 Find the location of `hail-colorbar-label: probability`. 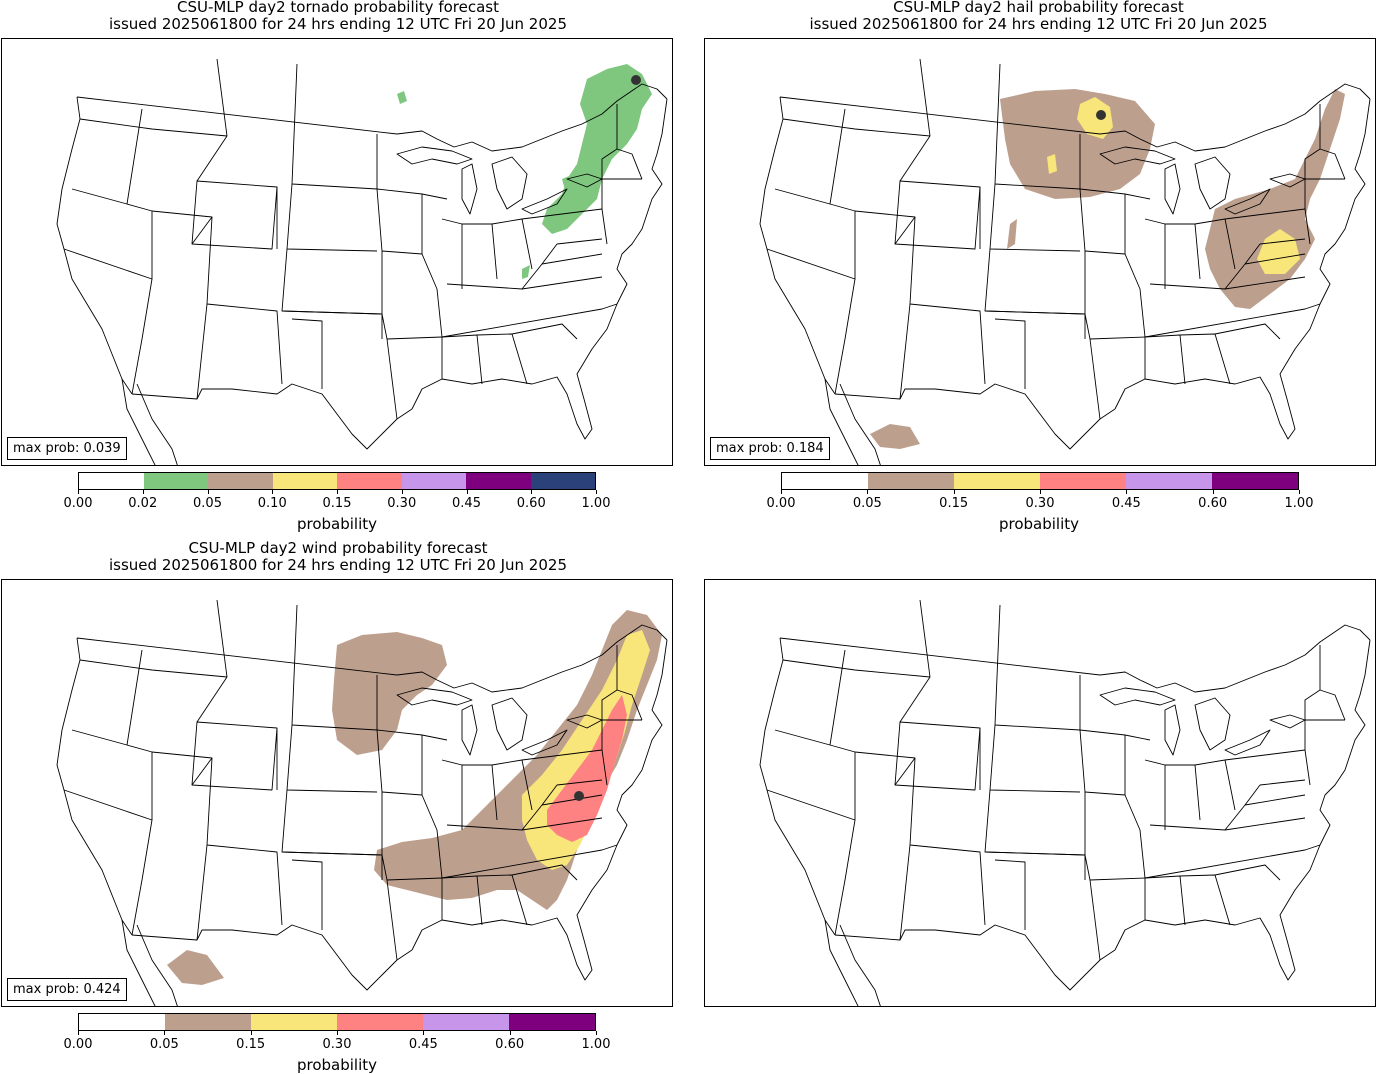

hail-colorbar-label: probability is located at coordinates (1039, 524).